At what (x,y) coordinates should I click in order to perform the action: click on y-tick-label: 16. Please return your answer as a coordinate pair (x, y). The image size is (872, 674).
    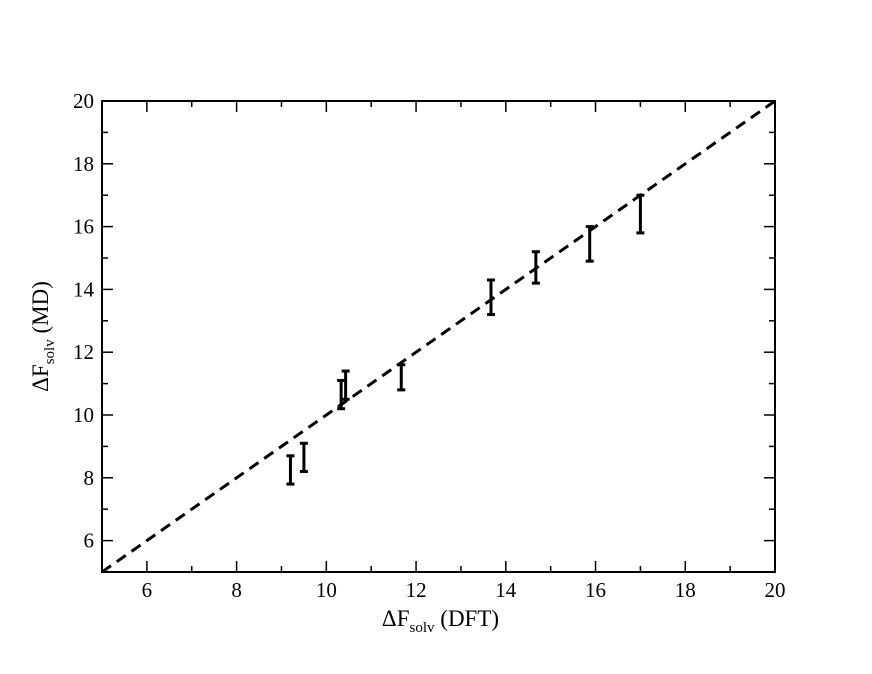
    Looking at the image, I should click on (83, 227).